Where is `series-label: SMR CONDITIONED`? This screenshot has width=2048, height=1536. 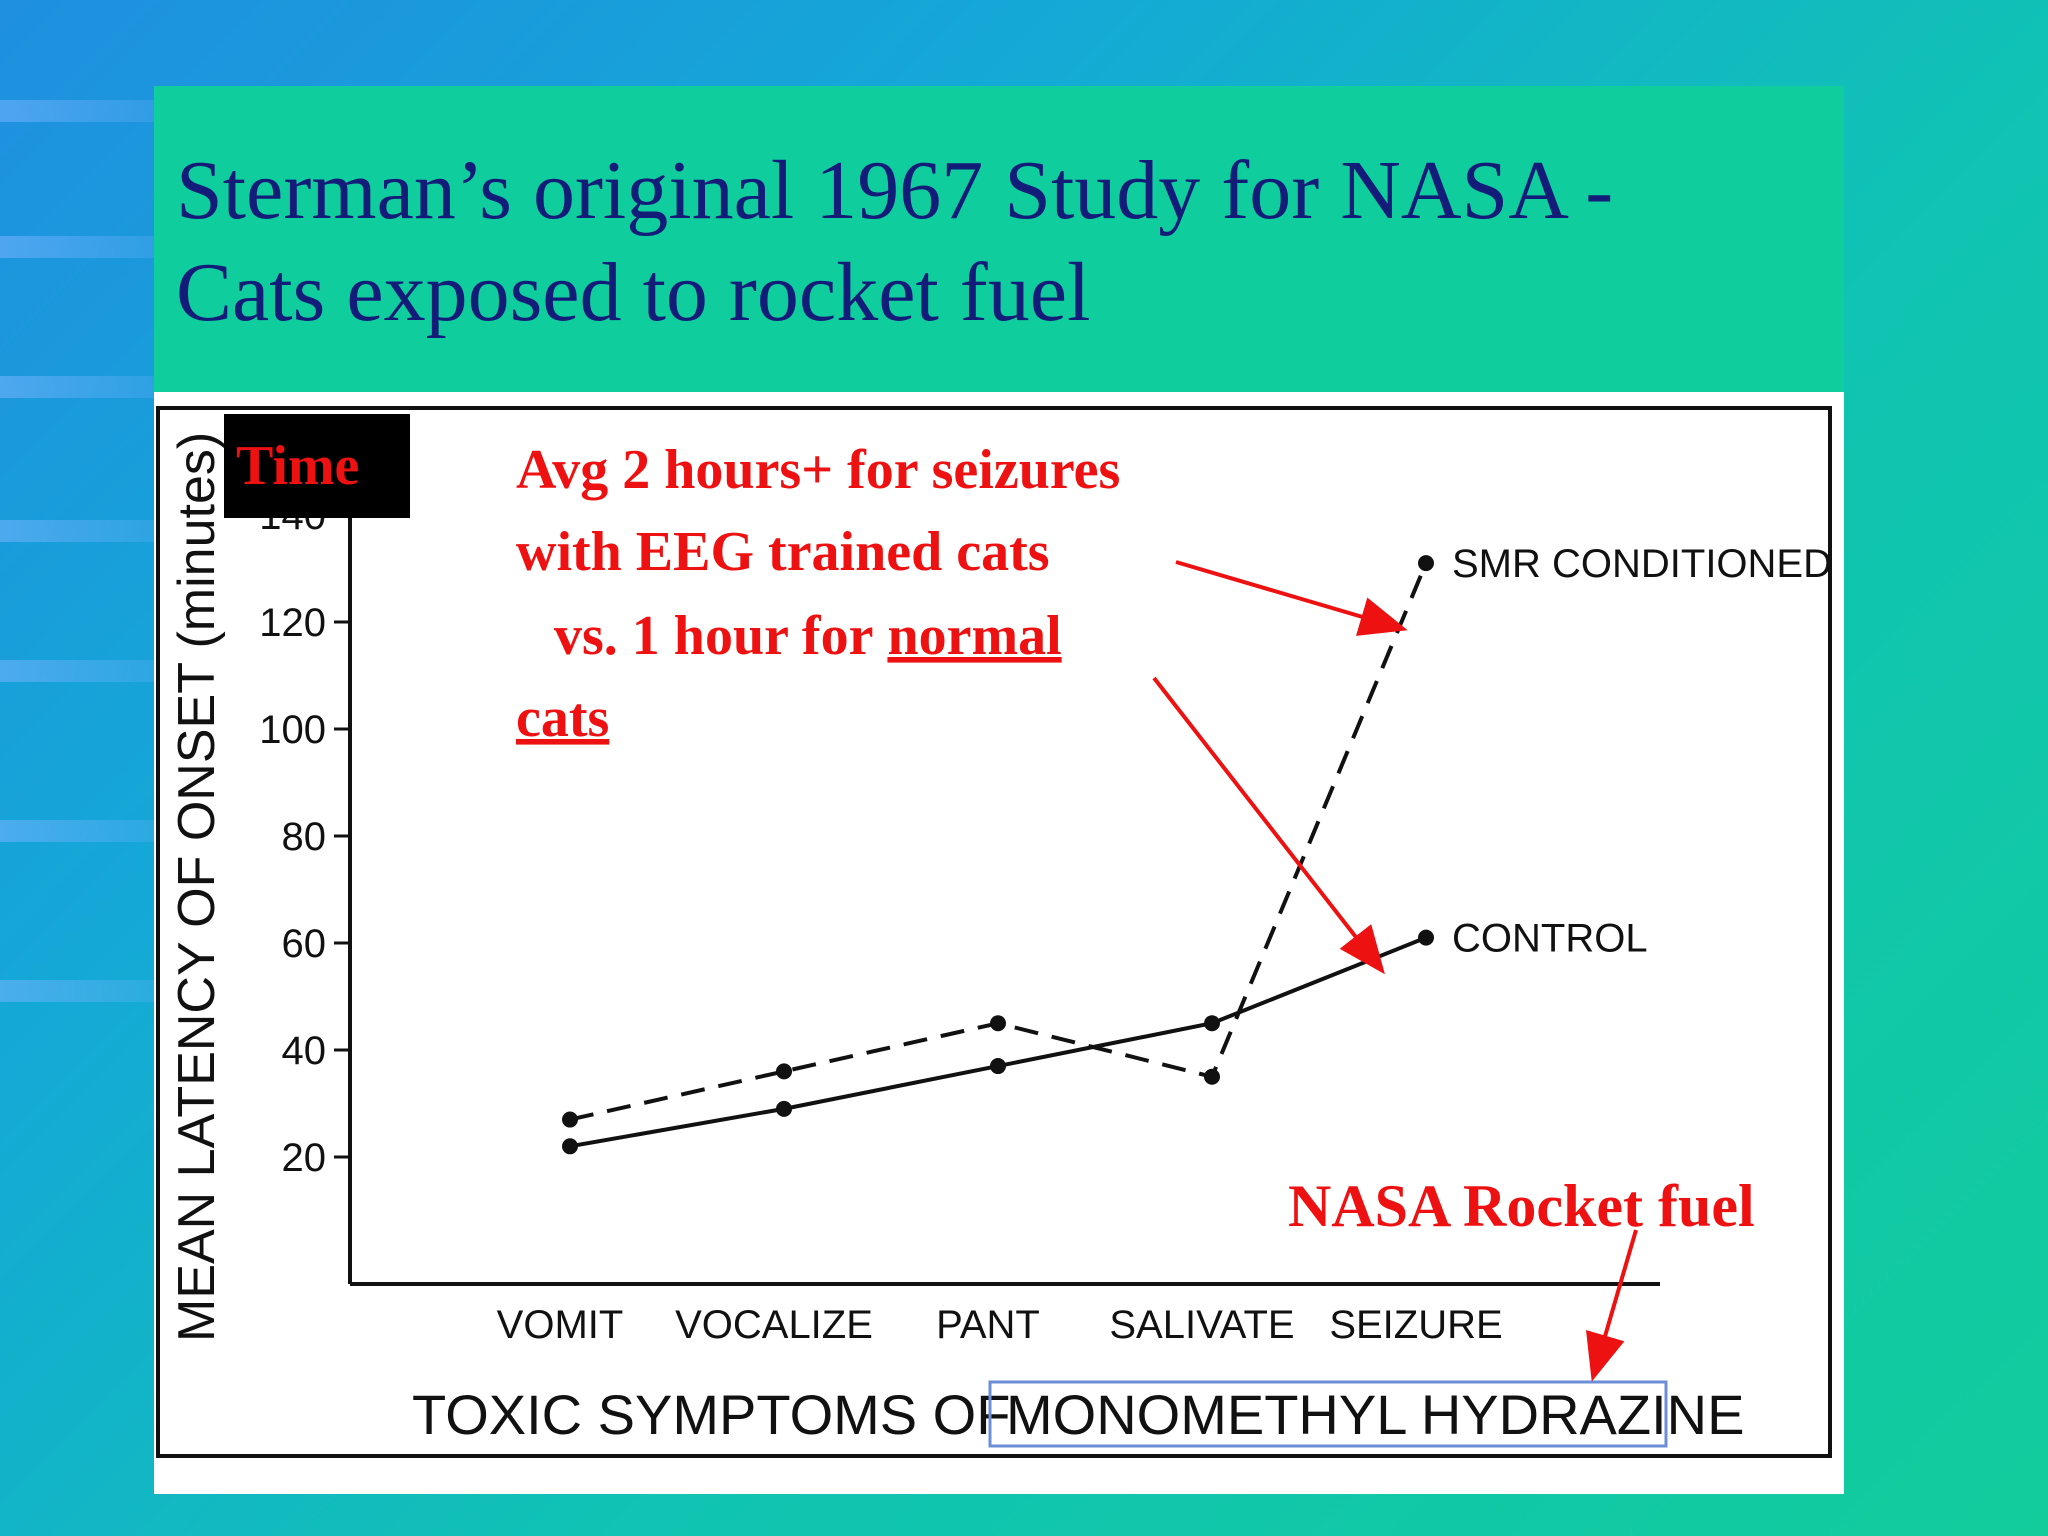 series-label: SMR CONDITIONED is located at coordinates (1642, 564).